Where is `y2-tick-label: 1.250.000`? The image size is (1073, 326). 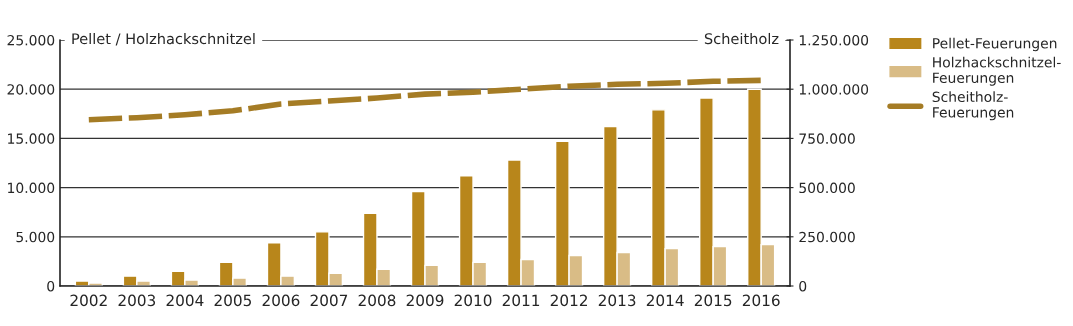
y2-tick-label: 1.250.000 is located at coordinates (834, 40).